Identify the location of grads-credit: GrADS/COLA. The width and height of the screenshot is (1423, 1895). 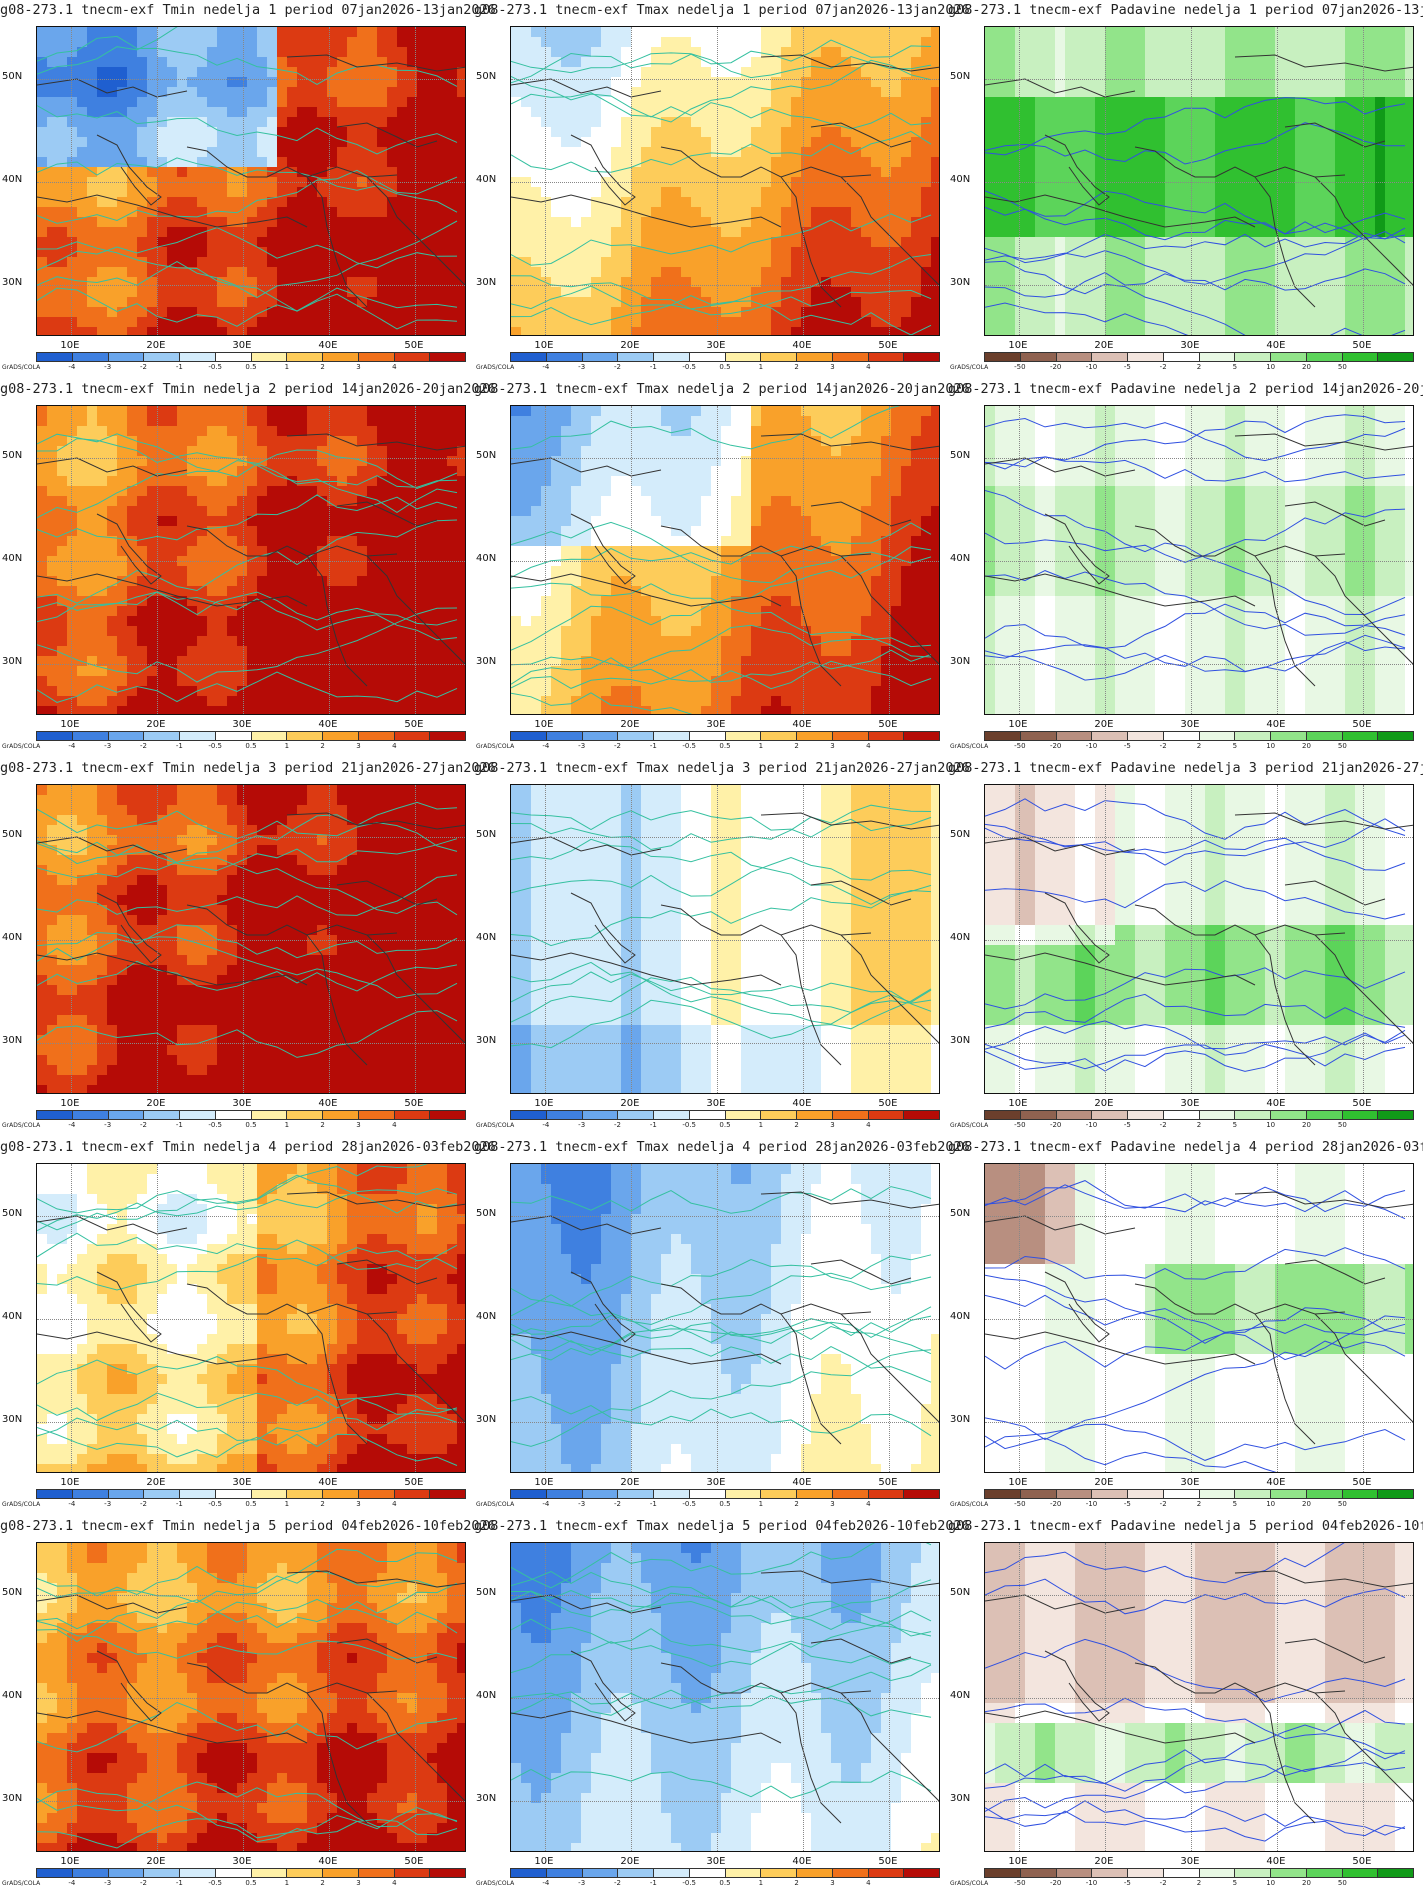
(969, 367).